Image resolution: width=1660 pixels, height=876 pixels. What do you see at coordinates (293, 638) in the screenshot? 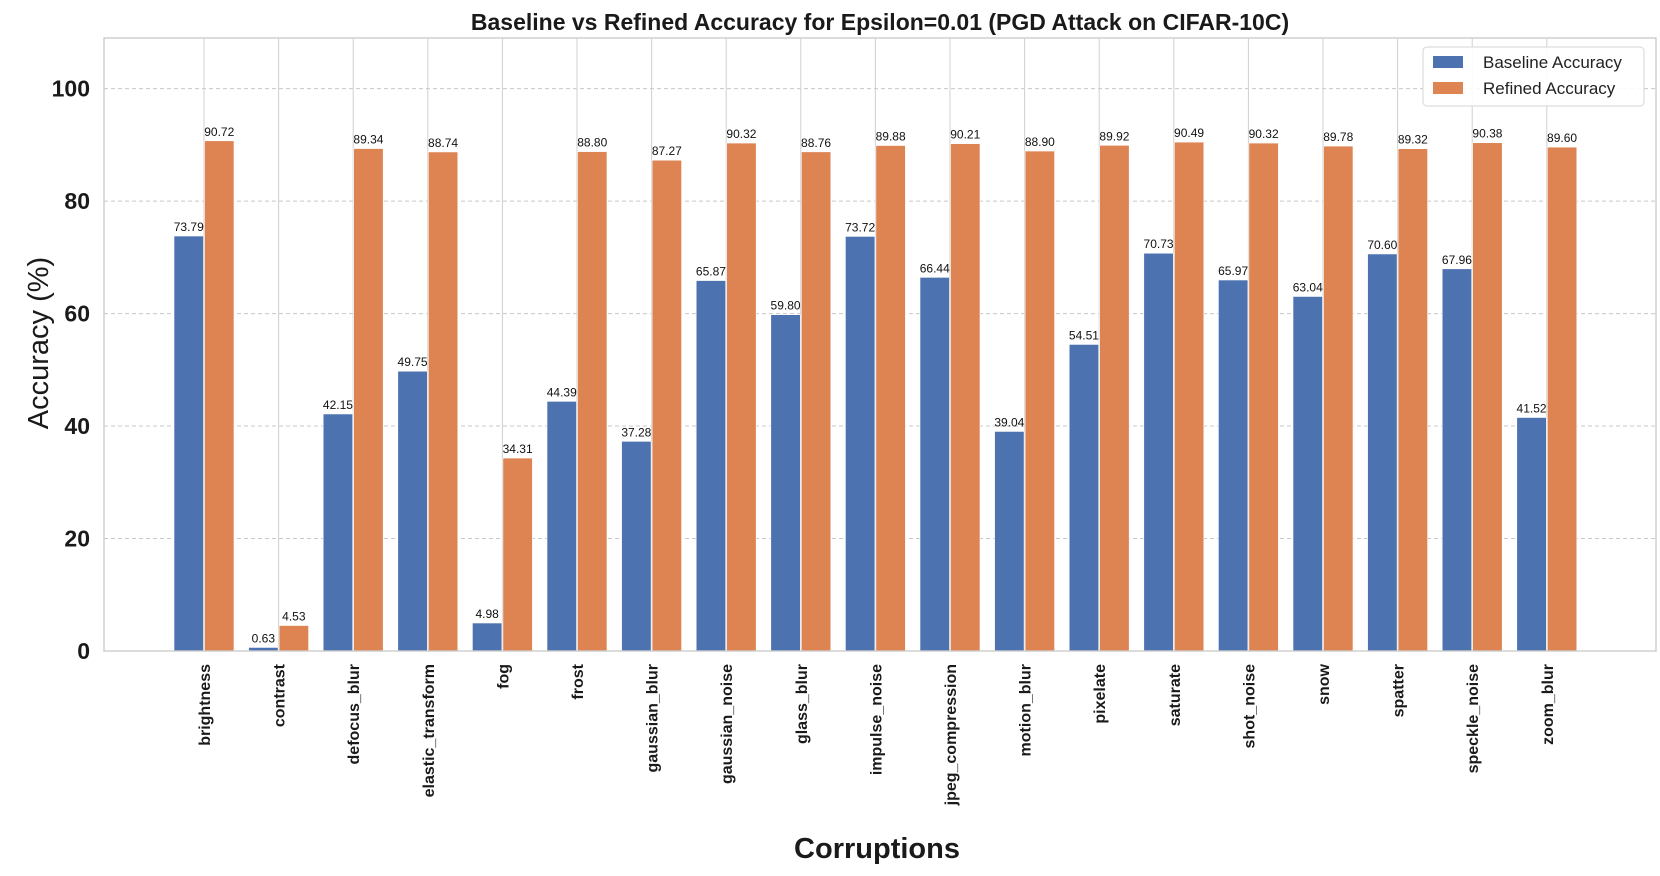
I see `refined-bar-contrast` at bounding box center [293, 638].